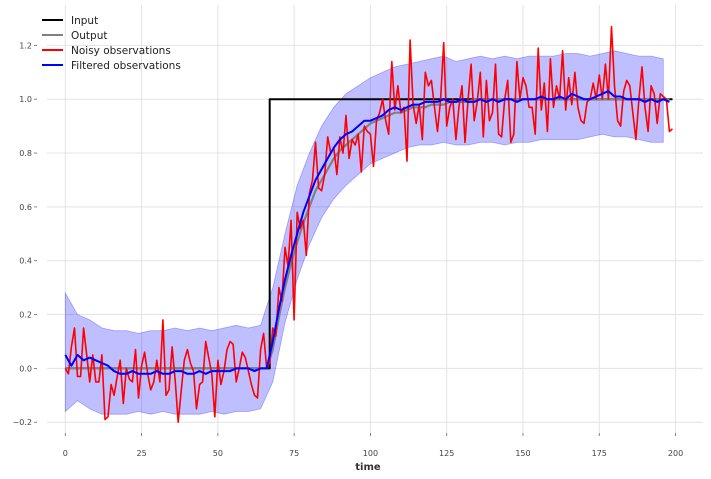 Image resolution: width=711 pixels, height=479 pixels. What do you see at coordinates (294, 453) in the screenshot?
I see `x-tick-label: 75` at bounding box center [294, 453].